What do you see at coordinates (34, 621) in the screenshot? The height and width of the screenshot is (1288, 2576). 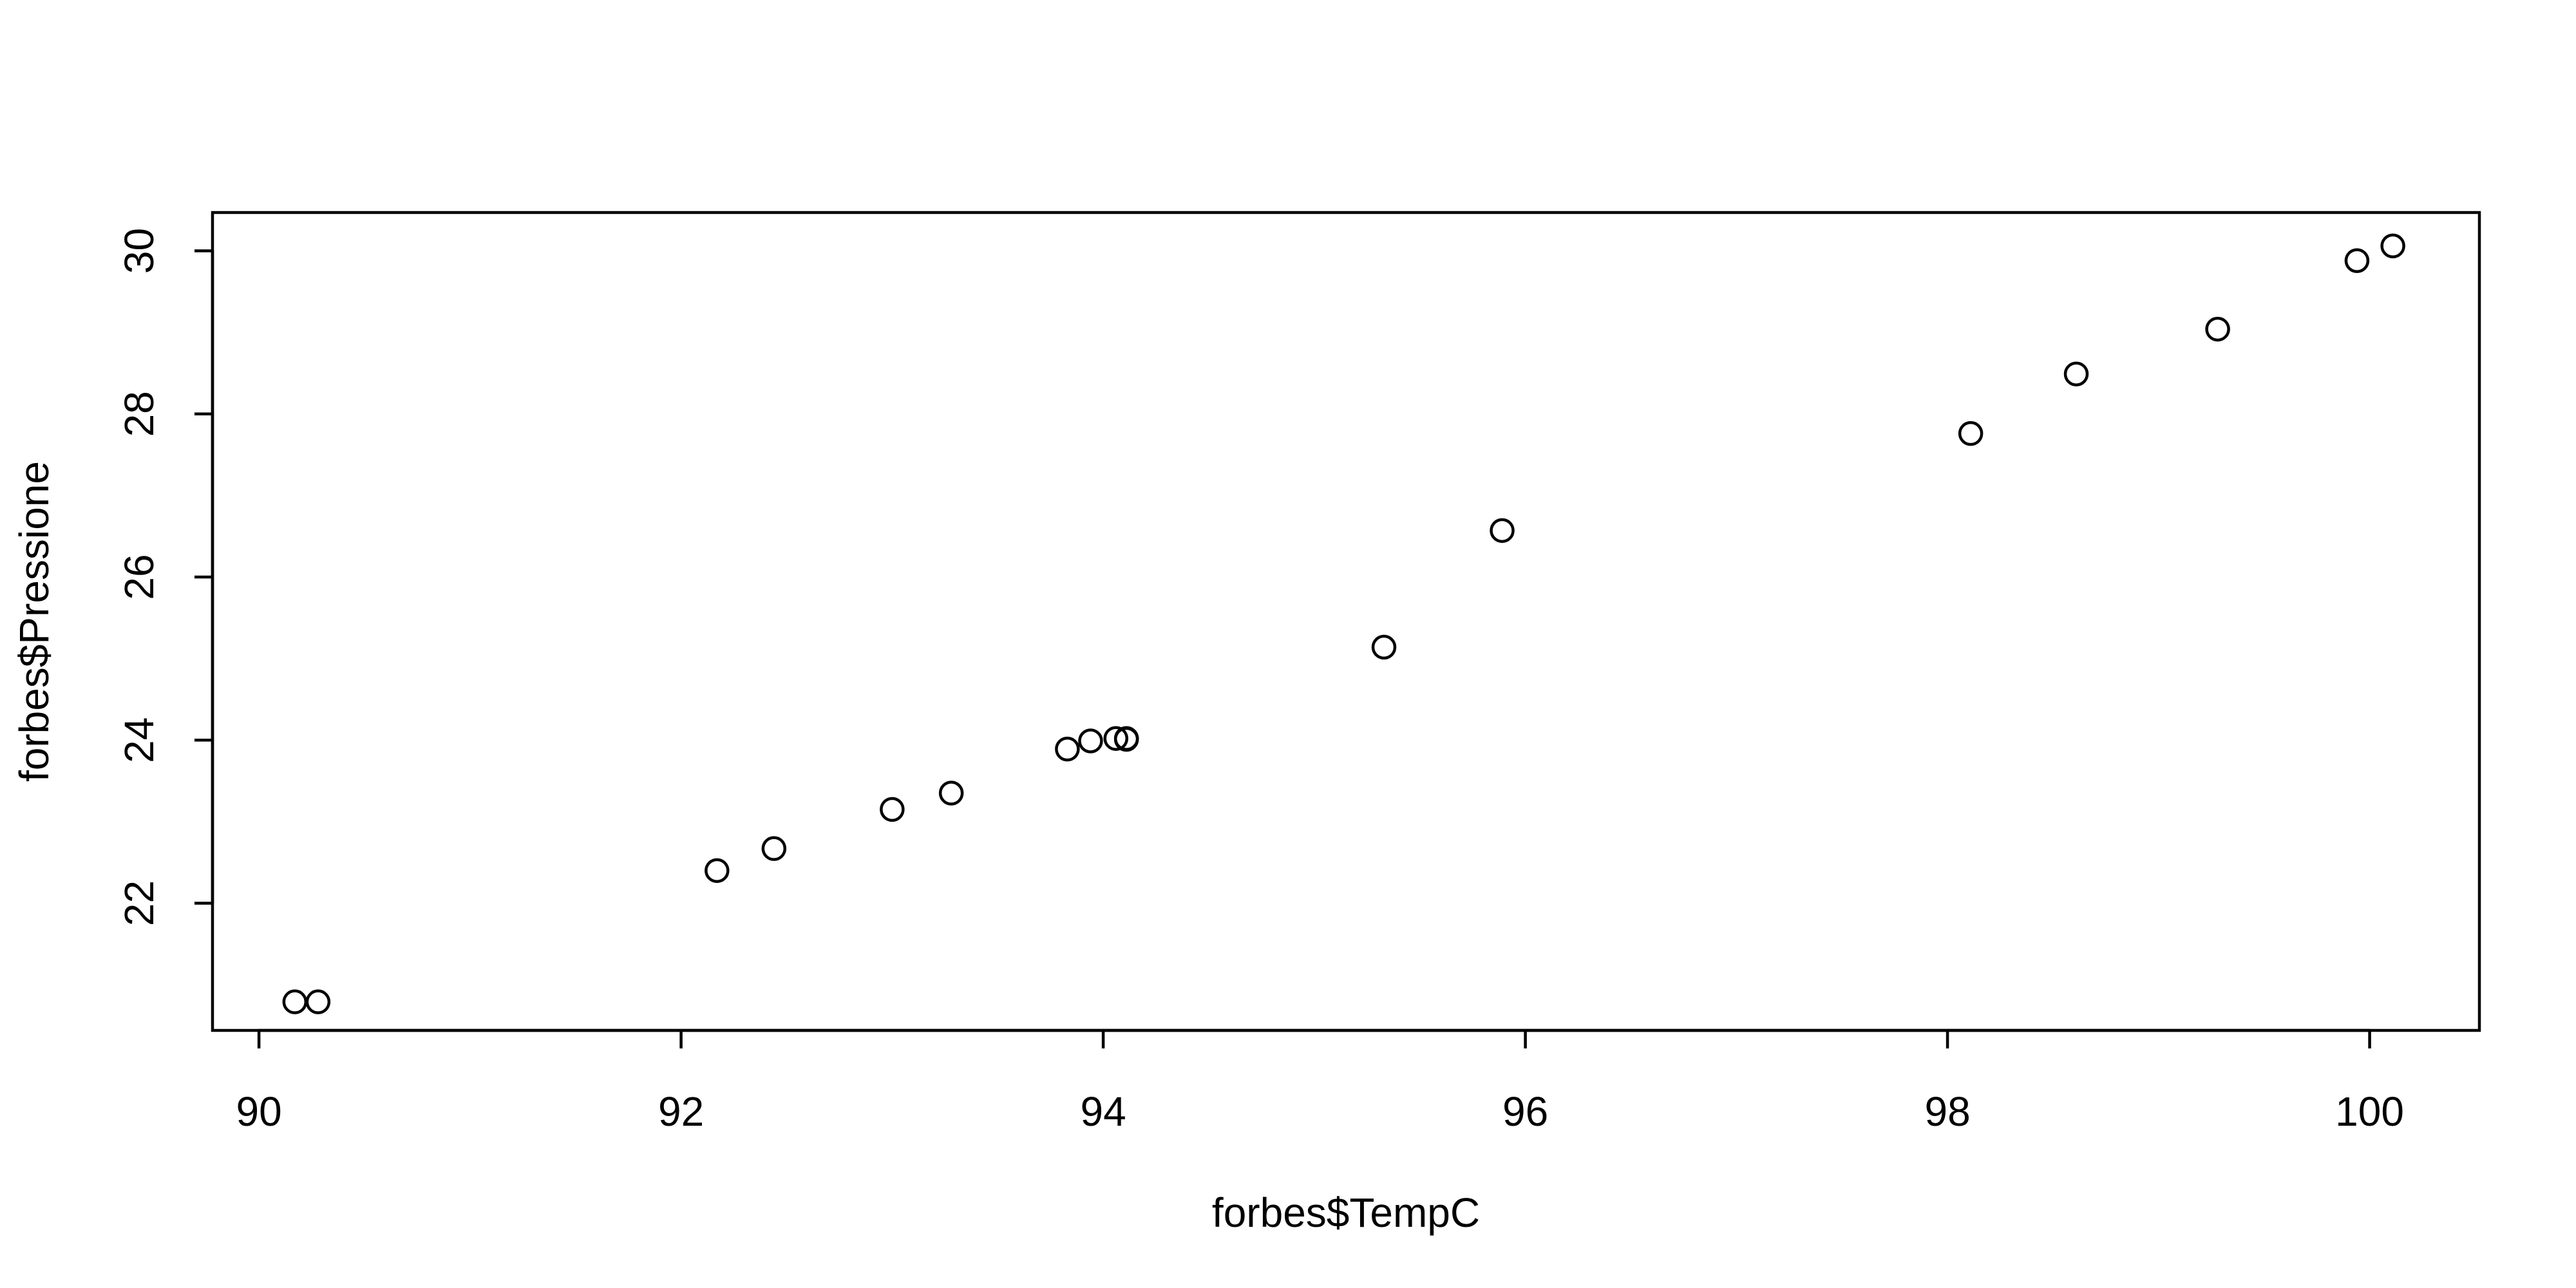 I see `y-axis-label: forbes$Pressione` at bounding box center [34, 621].